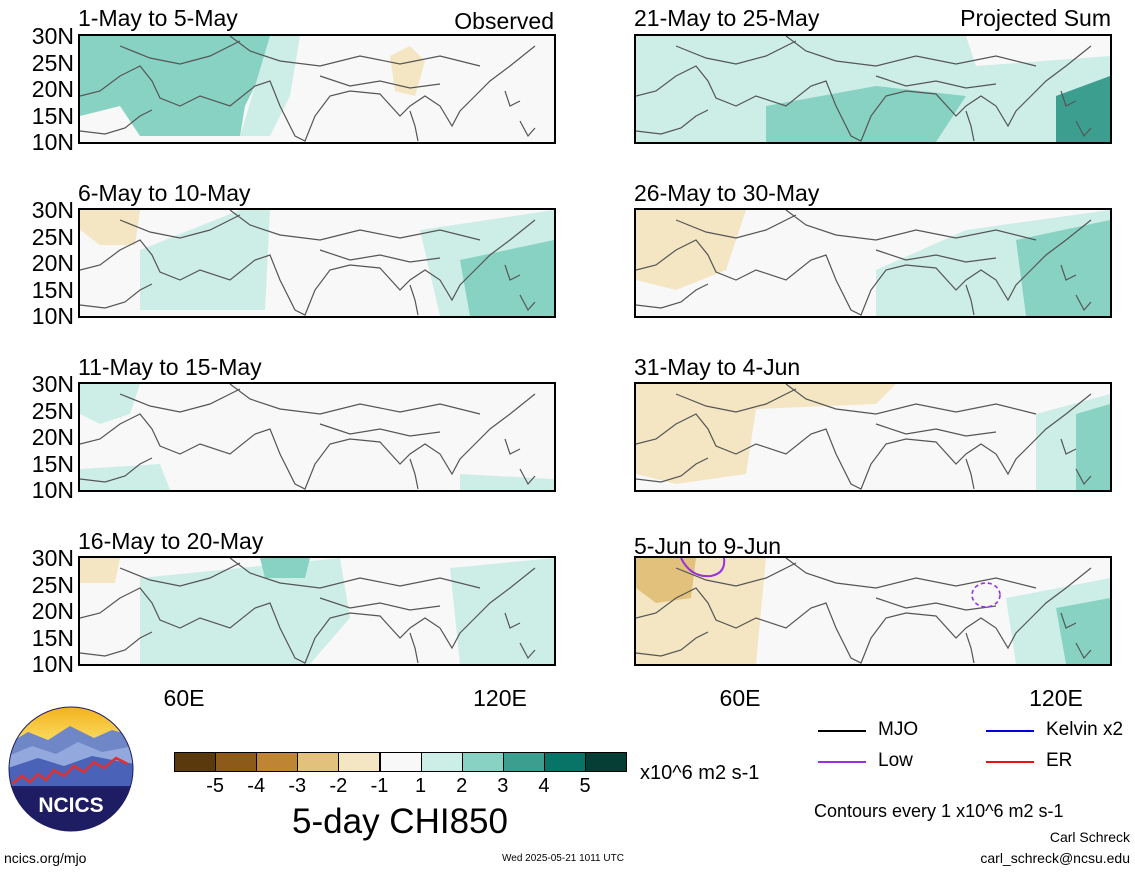  Describe the element at coordinates (421, 786) in the screenshot. I see `colorbar-tick: 1` at that location.